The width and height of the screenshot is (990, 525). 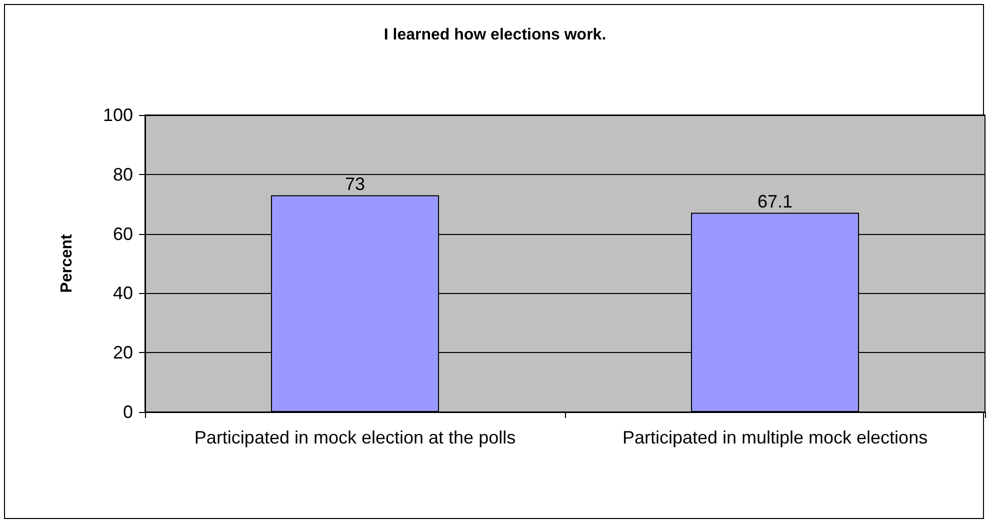 What do you see at coordinates (775, 438) in the screenshot?
I see `x-tick-label: Participated in multiple mock elections` at bounding box center [775, 438].